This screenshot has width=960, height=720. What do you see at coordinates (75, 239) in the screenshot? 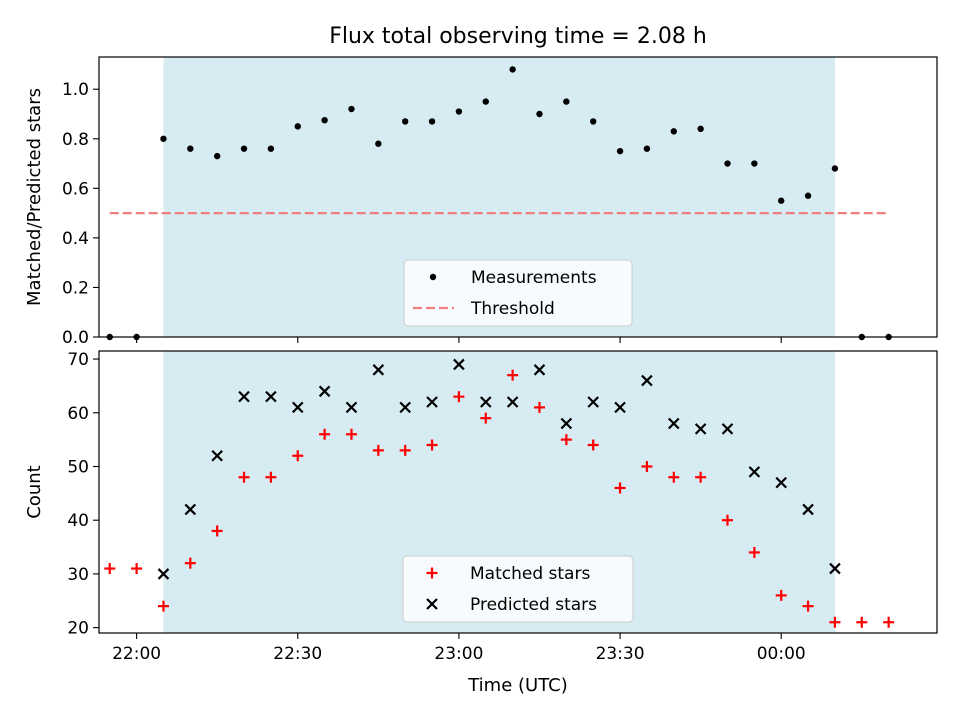
I see `y-tick-label: 0.4` at bounding box center [75, 239].